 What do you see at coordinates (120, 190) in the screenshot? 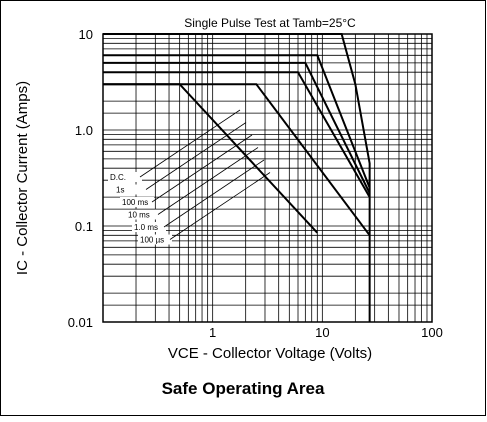
I see `legend-label: 1s` at bounding box center [120, 190].